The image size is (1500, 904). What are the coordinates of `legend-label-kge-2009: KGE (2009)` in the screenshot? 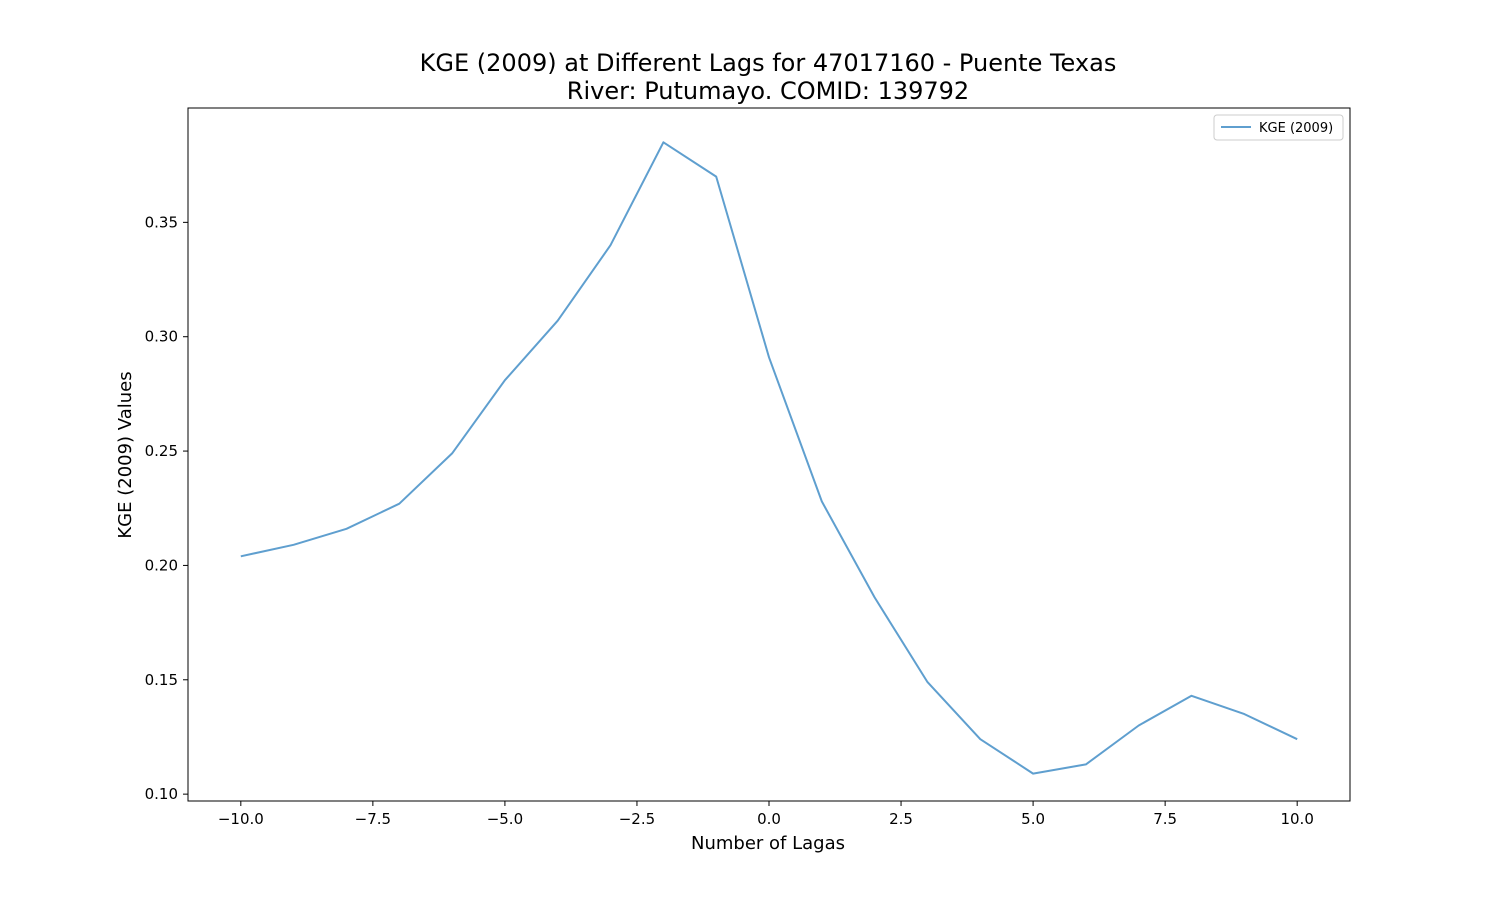 It's located at (1296, 128).